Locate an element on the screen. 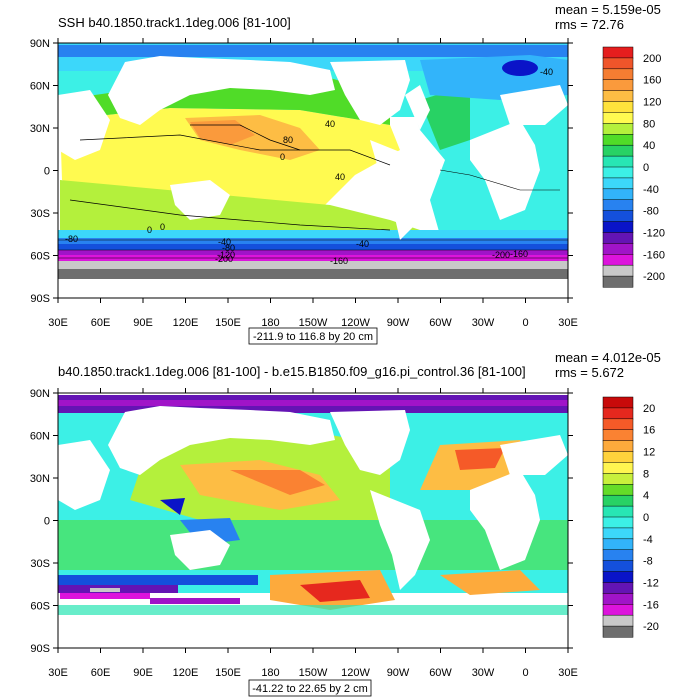 The height and width of the screenshot is (700, 700). panel-2-rms: rms = 5.672 is located at coordinates (589, 372).